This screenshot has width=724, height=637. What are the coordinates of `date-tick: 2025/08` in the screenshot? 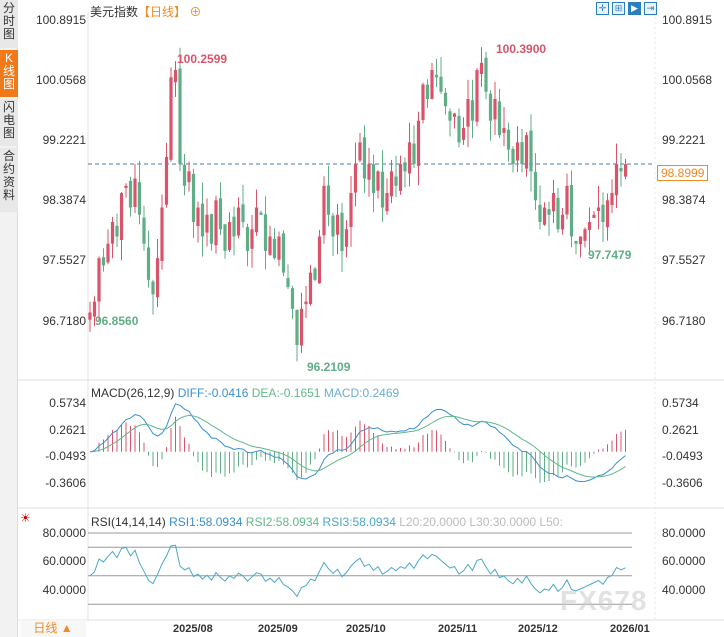 It's located at (193, 629).